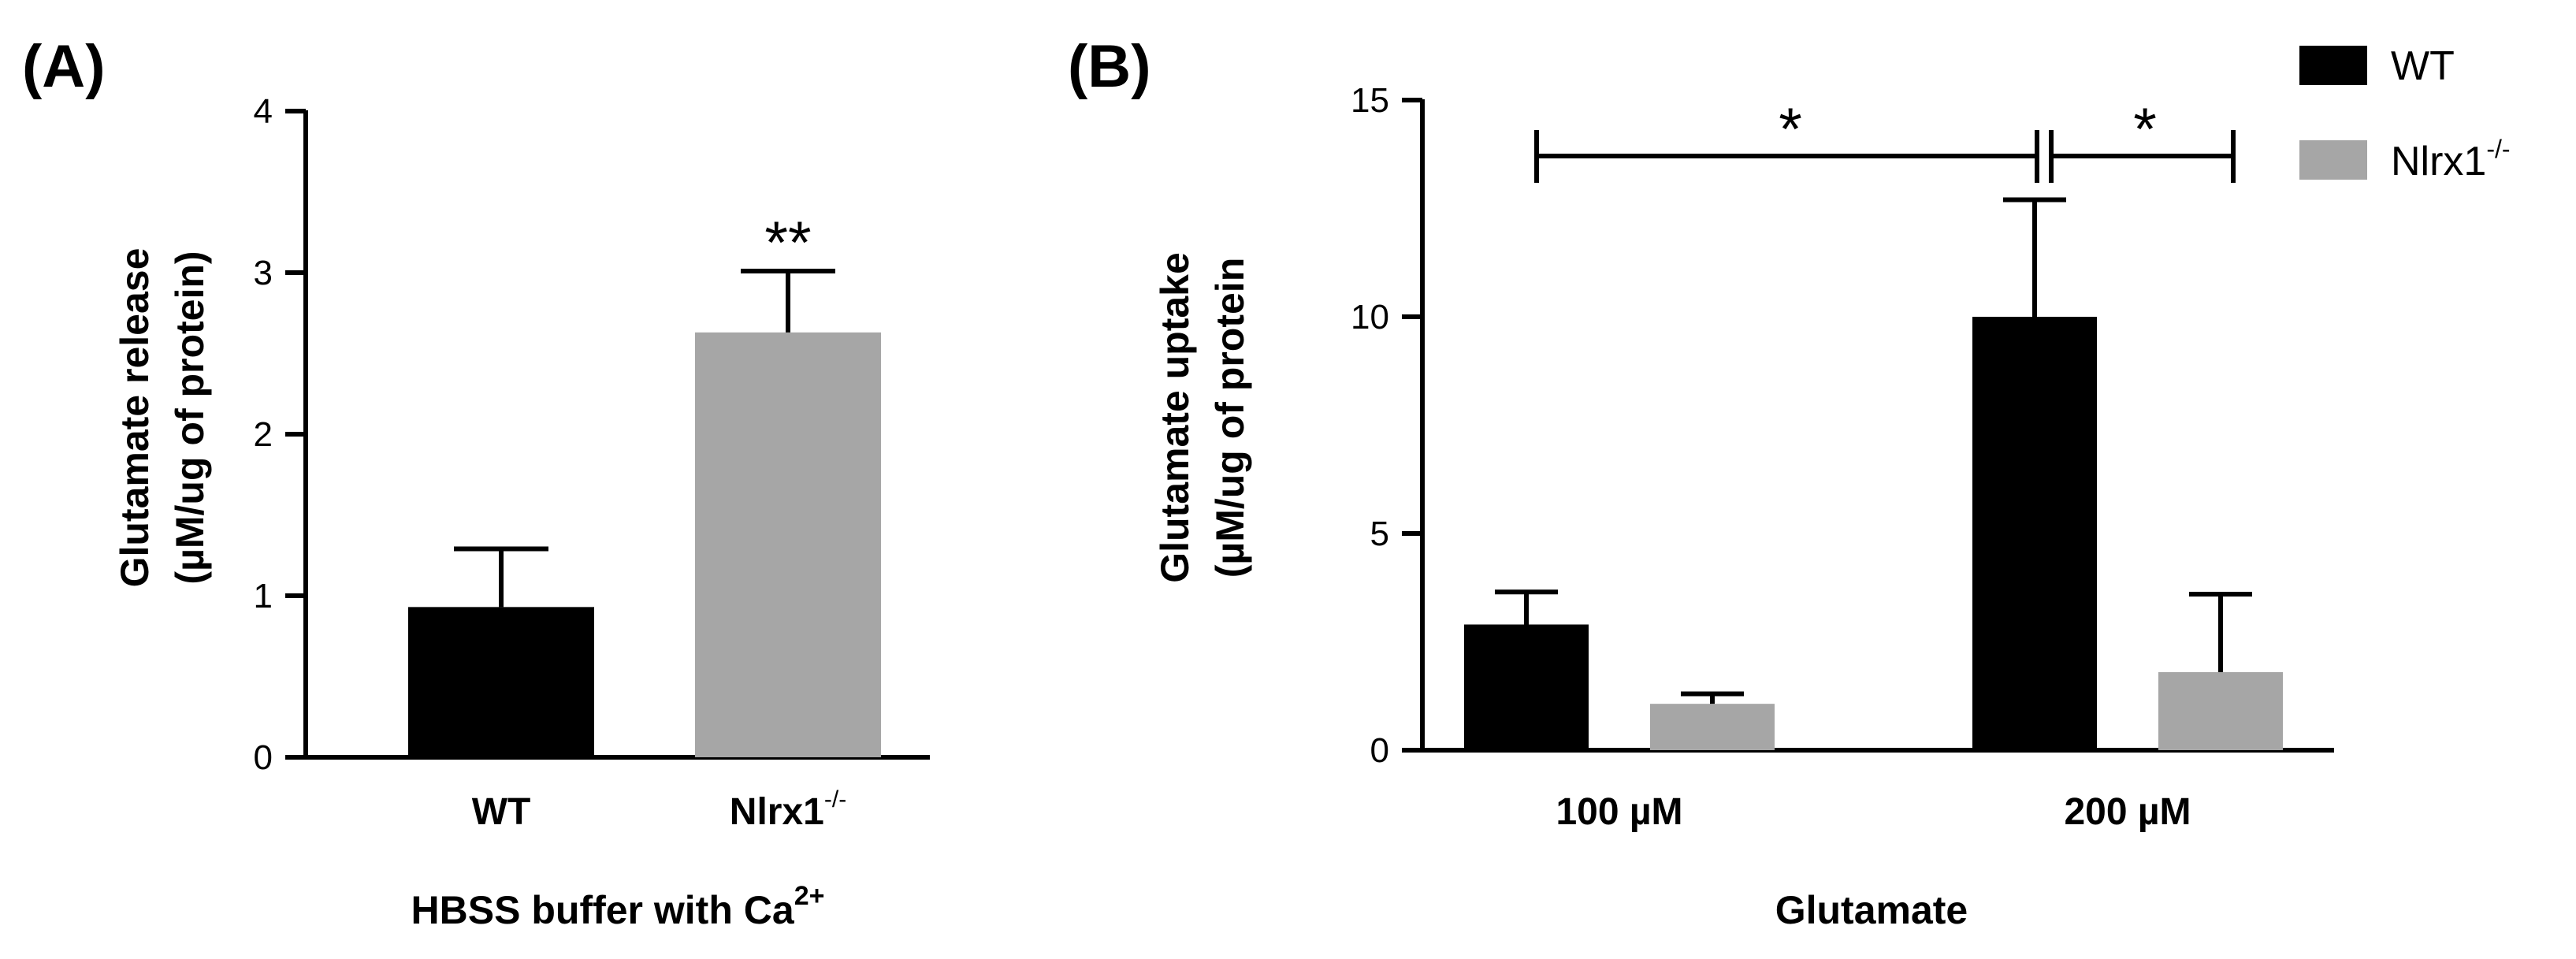  I want to click on legend-swatch-nlrx1, so click(2333, 160).